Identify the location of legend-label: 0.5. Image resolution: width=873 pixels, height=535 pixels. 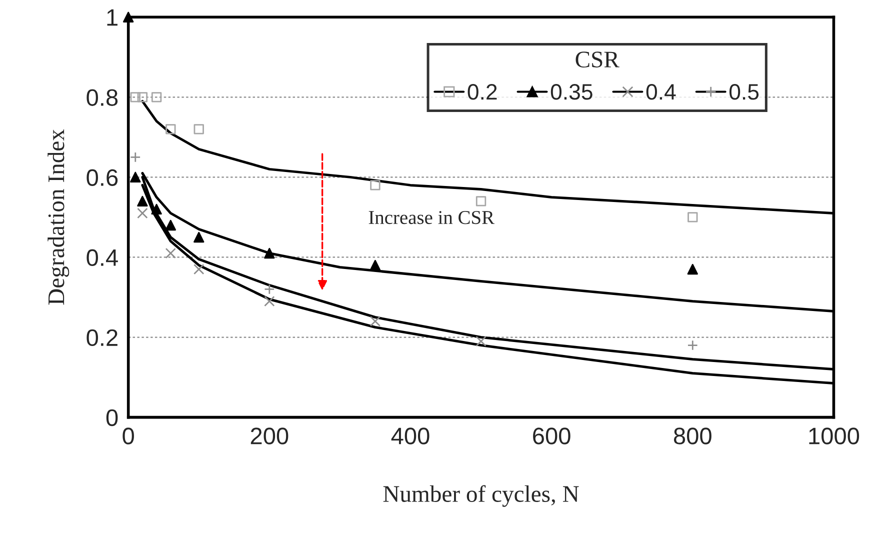
(744, 92).